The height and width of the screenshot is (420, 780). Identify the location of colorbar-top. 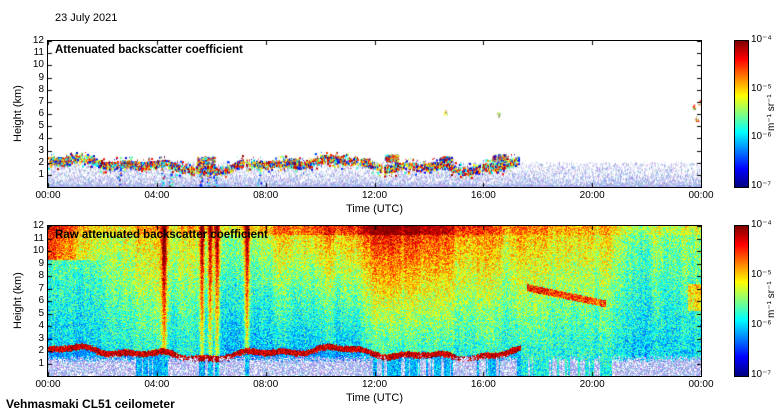
(741, 114).